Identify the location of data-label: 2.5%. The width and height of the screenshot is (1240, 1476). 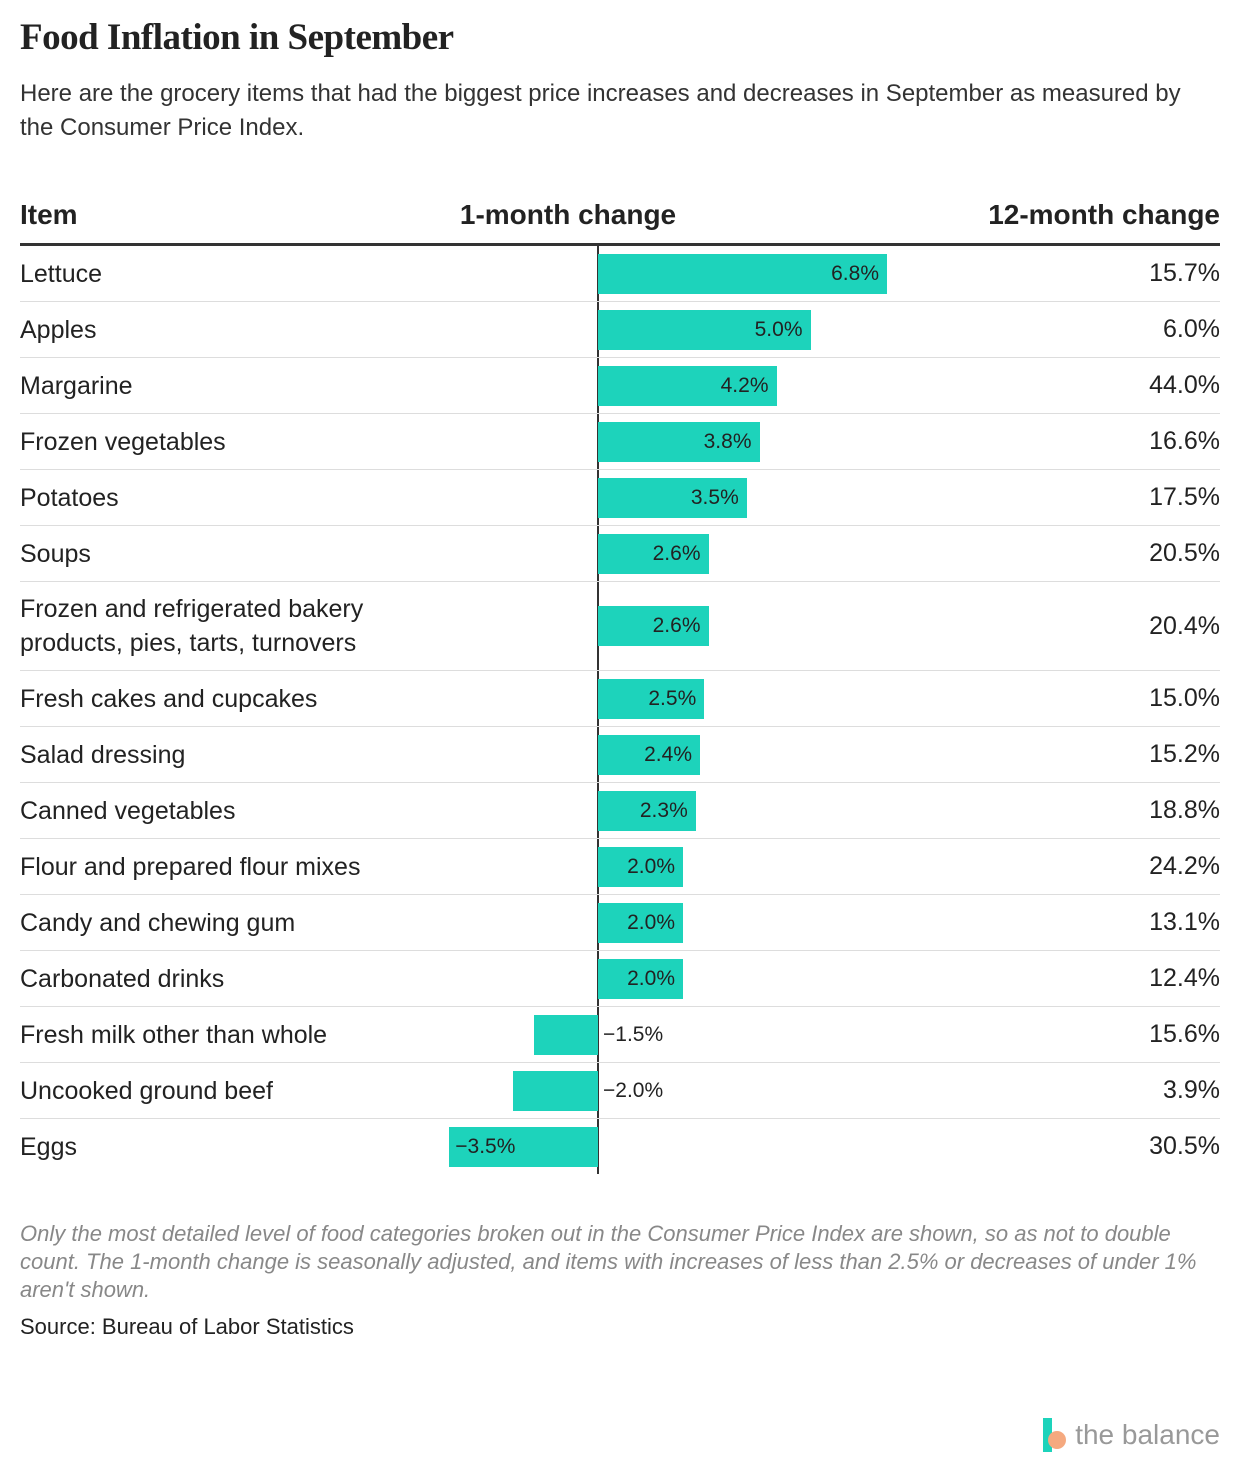
(672, 698).